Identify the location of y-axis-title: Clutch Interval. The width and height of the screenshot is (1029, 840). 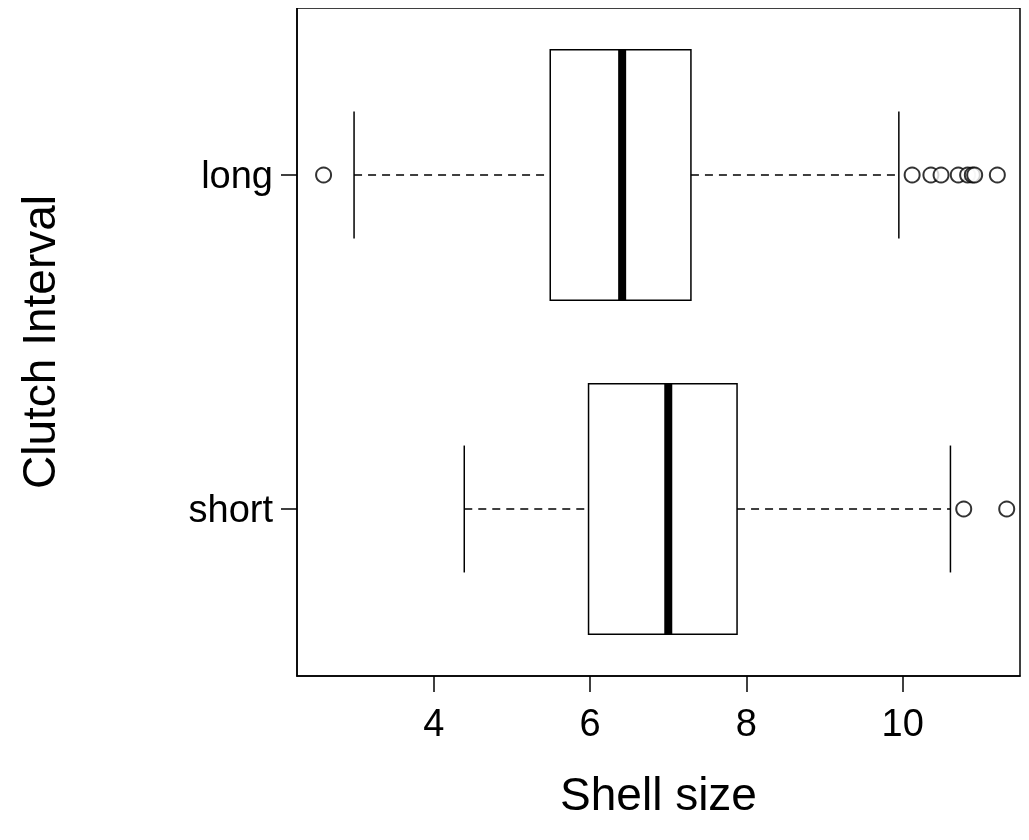
(39, 342).